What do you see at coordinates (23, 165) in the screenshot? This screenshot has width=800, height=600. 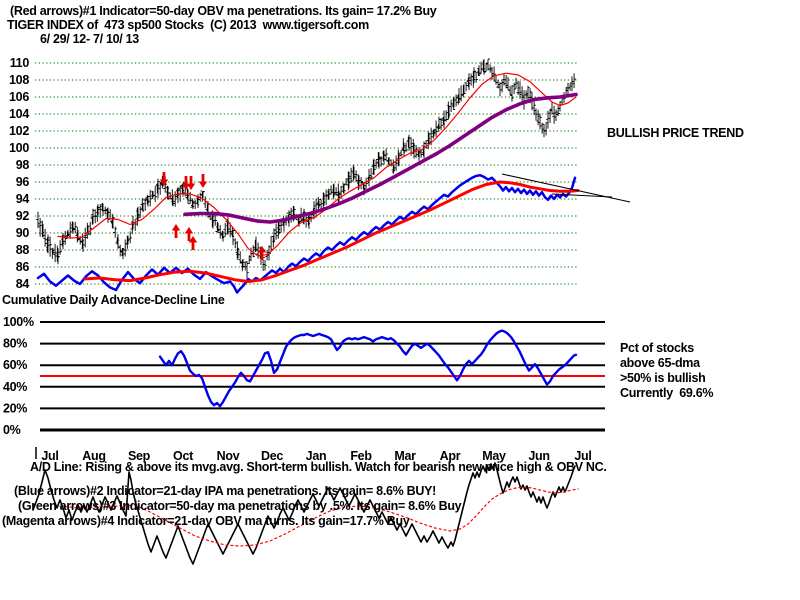 I see `price-y-axis-label: 98` at bounding box center [23, 165].